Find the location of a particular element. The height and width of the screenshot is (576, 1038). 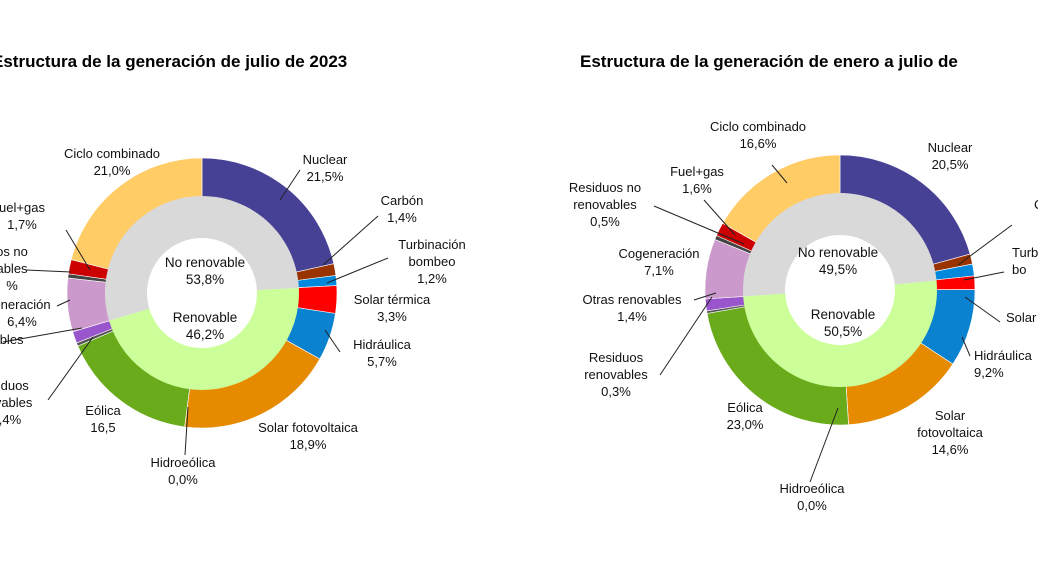

chart-jan-jul-label-hidraulica: Hidráulica is located at coordinates (1003, 355).